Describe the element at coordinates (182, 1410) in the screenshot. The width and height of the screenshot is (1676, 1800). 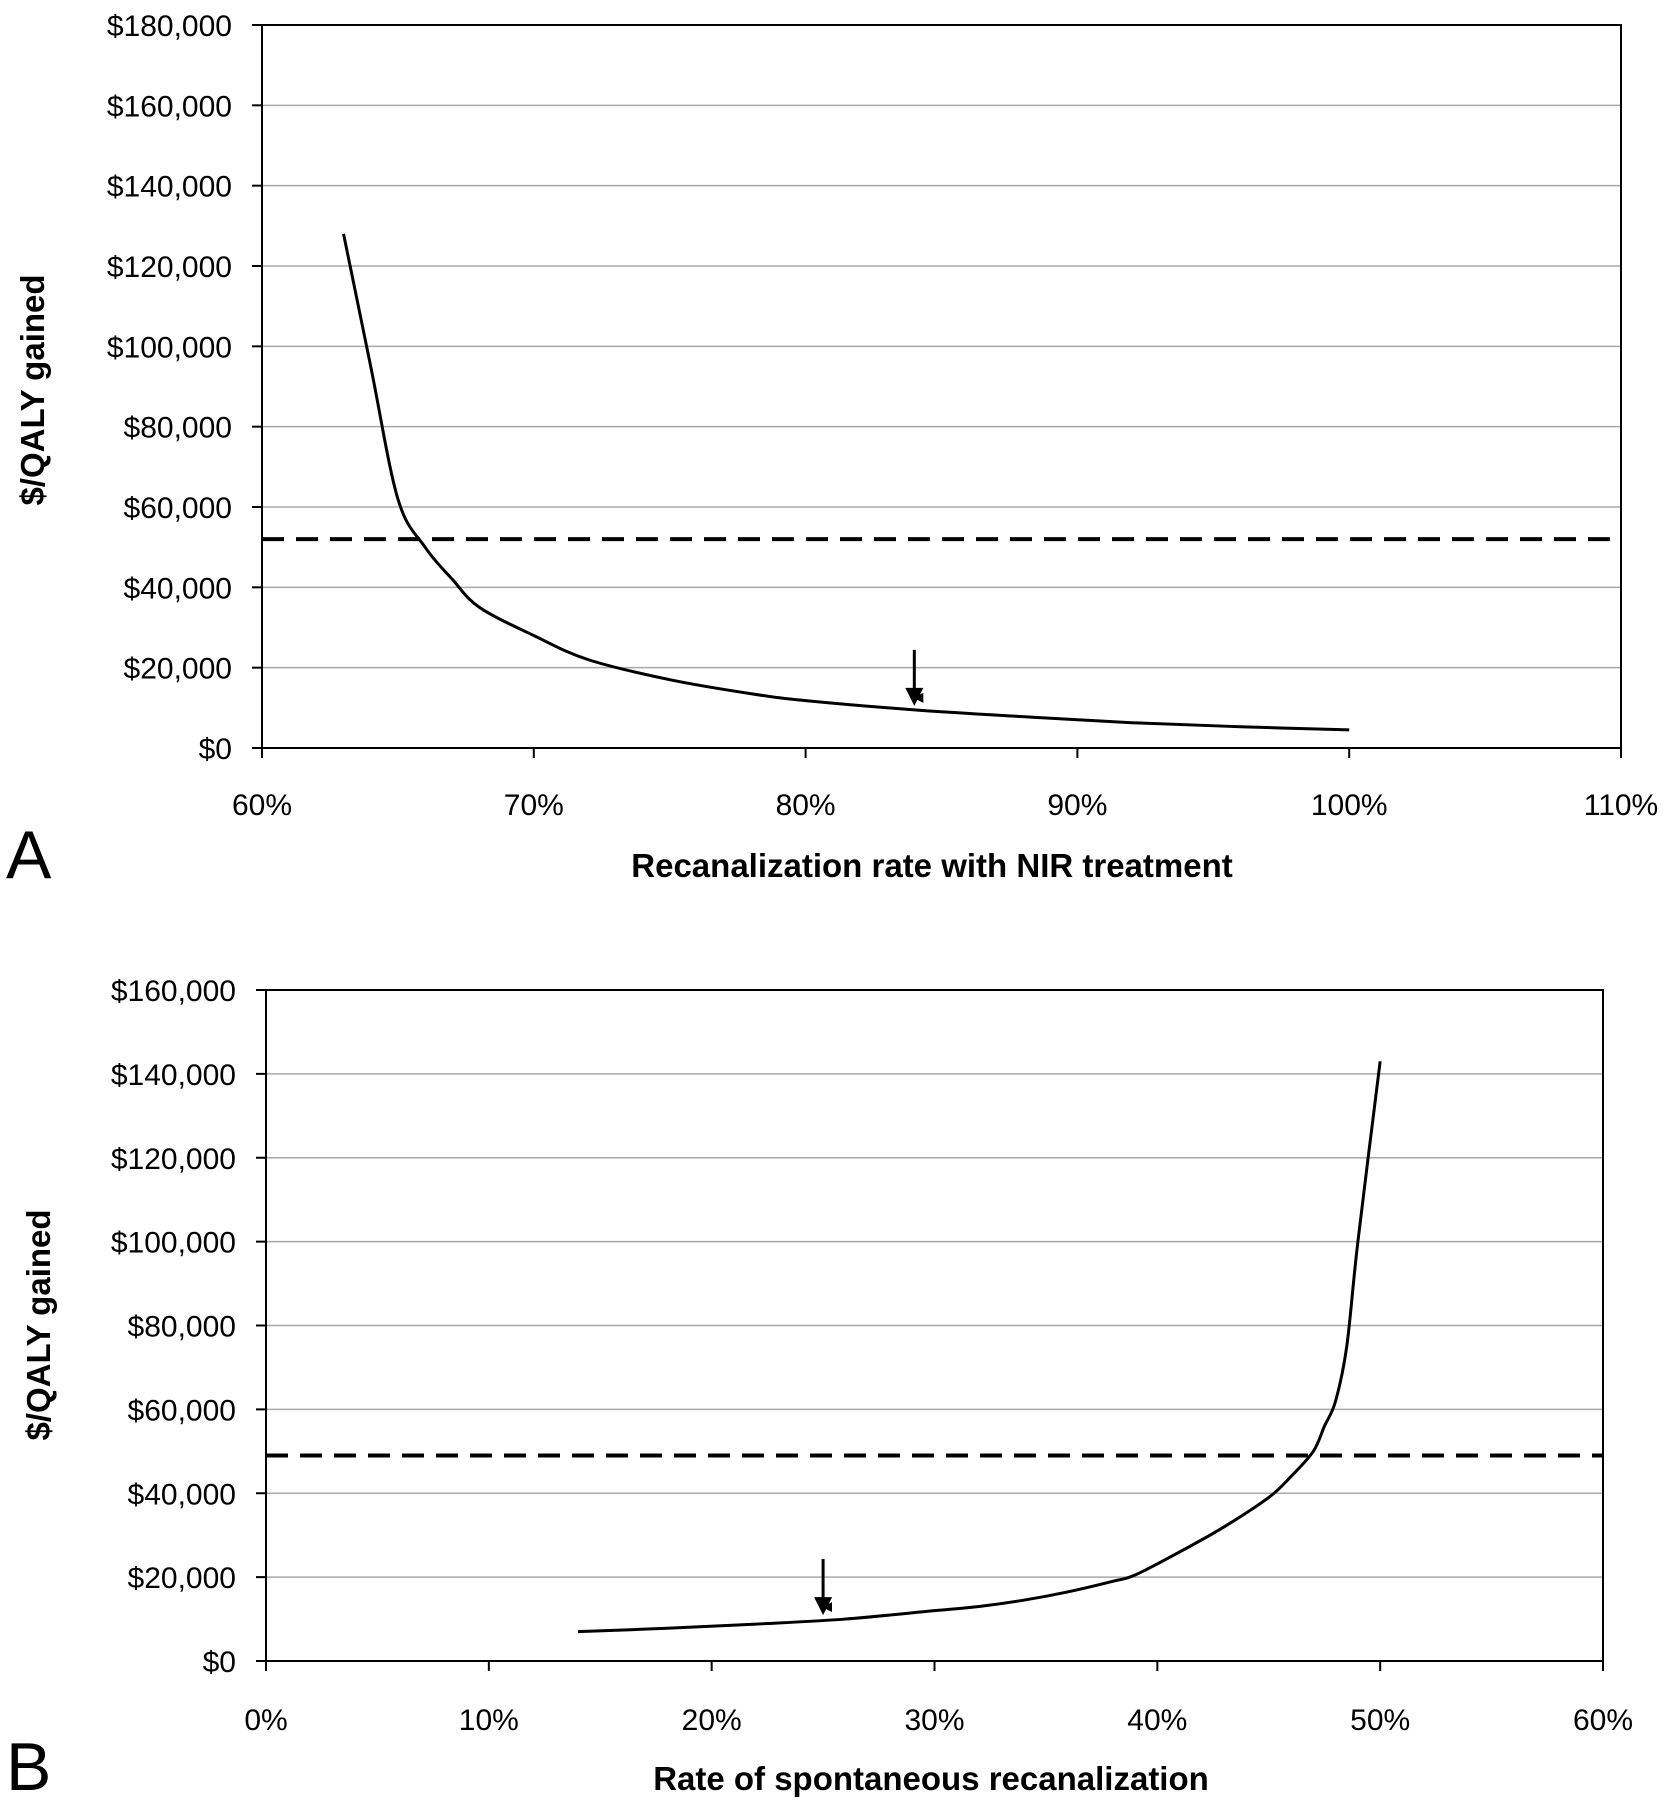
I see `y-tick-label-b: $60,000` at that location.